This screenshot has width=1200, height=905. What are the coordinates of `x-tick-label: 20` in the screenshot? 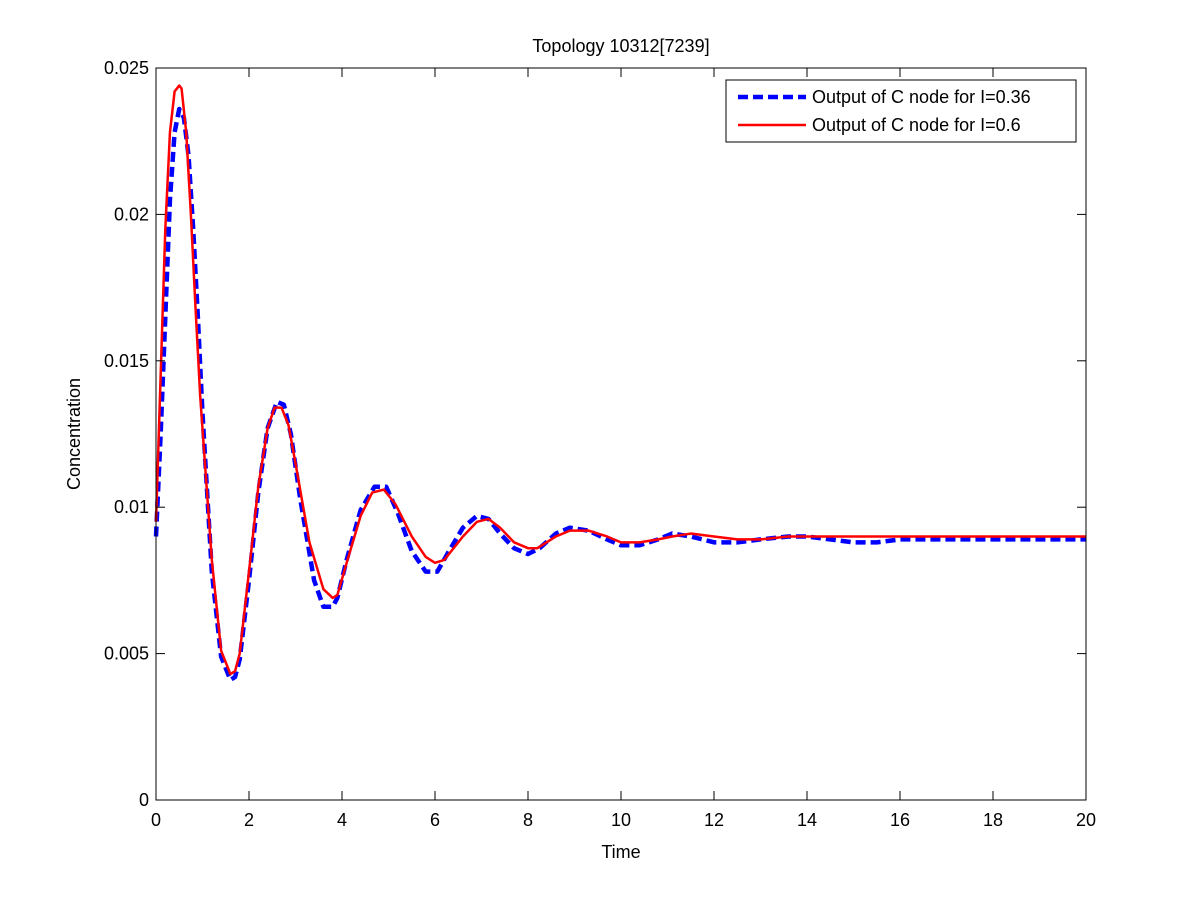 It's located at (1086, 820).